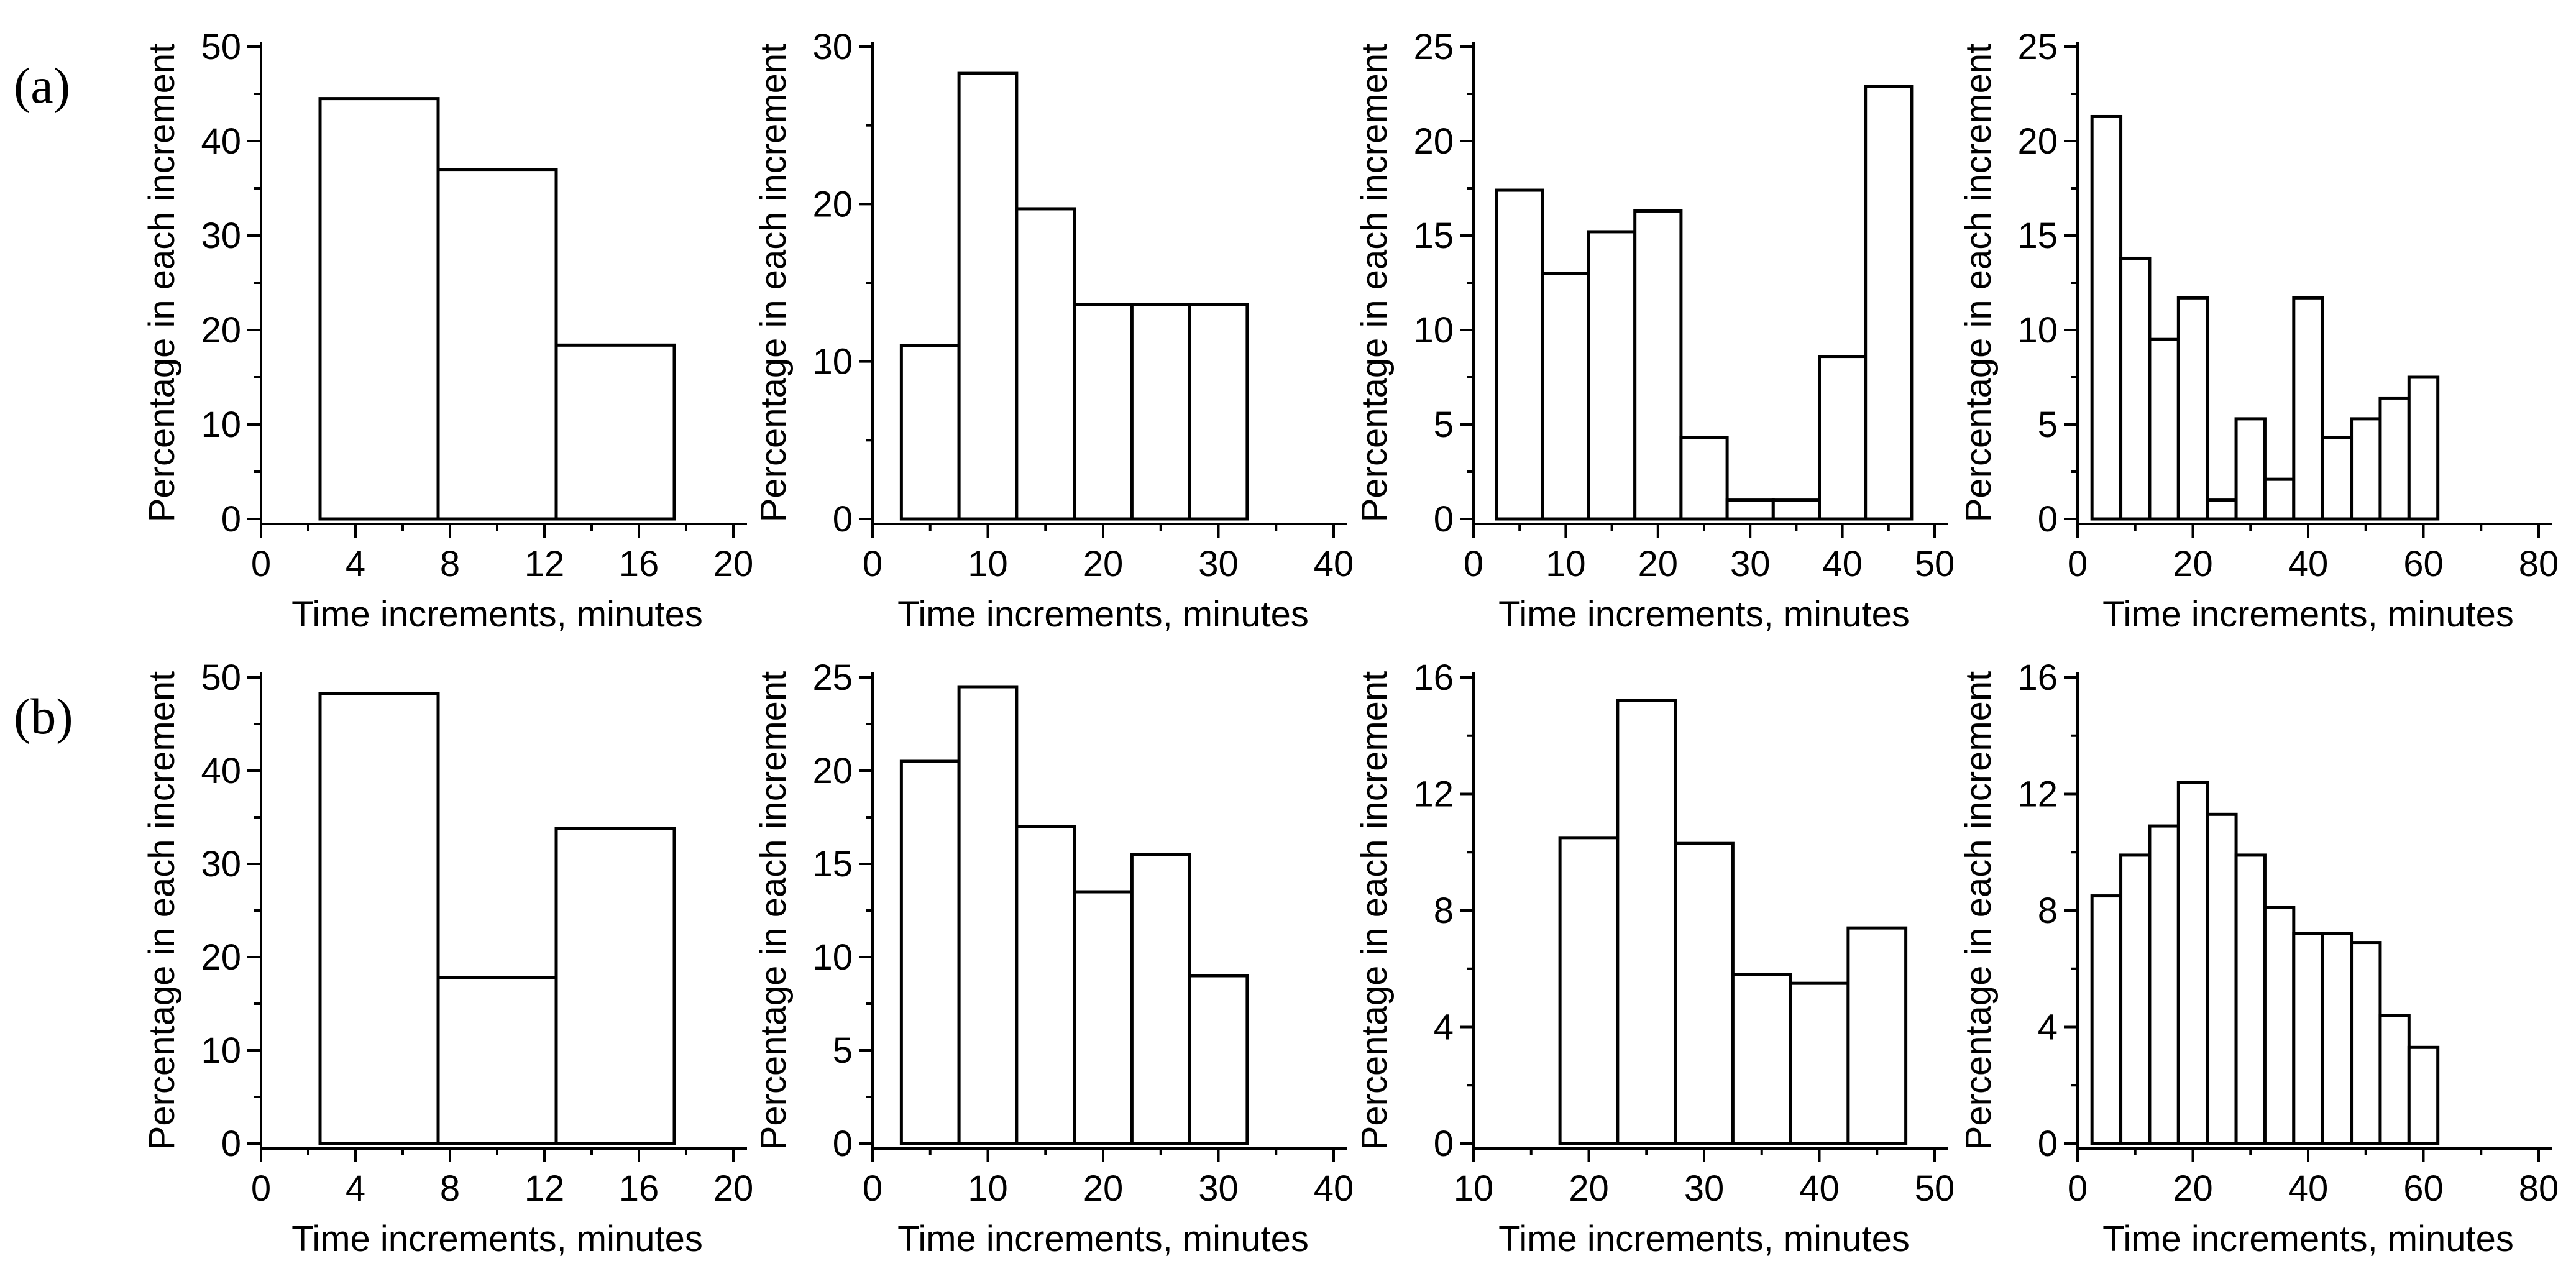 The image size is (2576, 1261). I want to click on panel-label-a: (a), so click(42, 86).